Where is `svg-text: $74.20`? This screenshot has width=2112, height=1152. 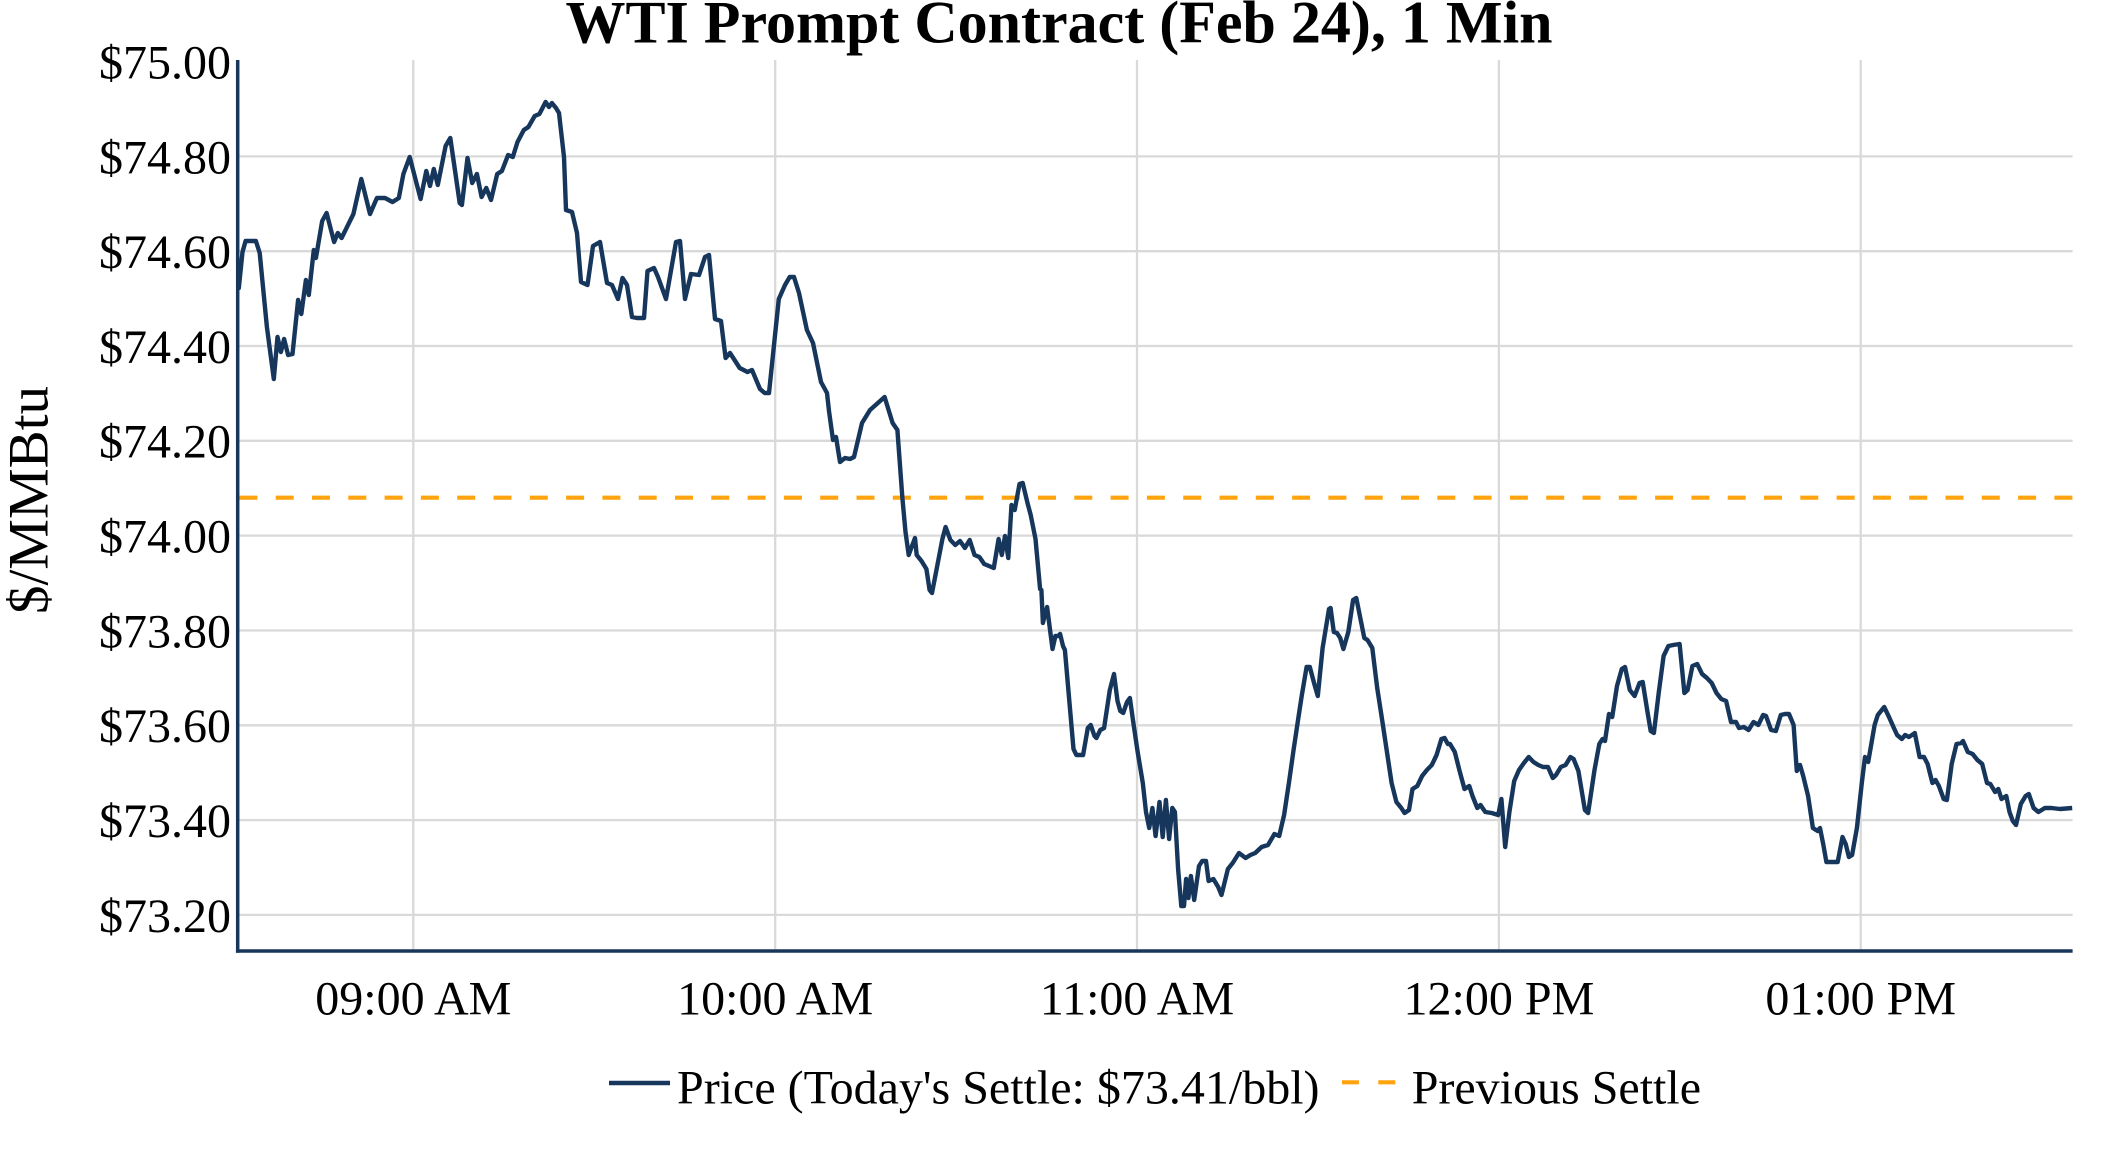 svg-text: $74.20 is located at coordinates (165, 442).